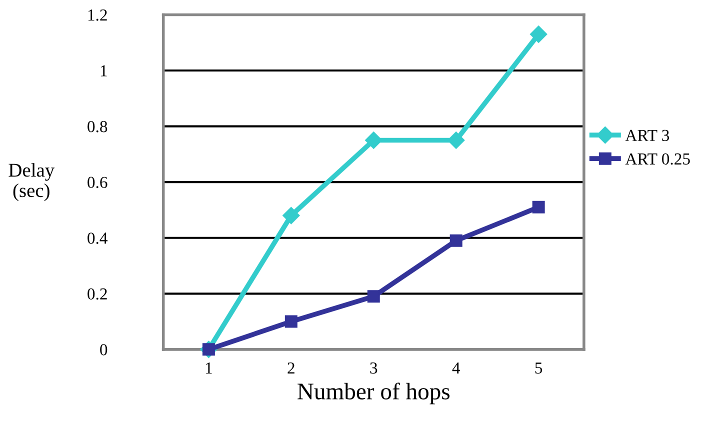 Image resolution: width=701 pixels, height=421 pixels. What do you see at coordinates (291, 368) in the screenshot?
I see `x-tick-label: 2` at bounding box center [291, 368].